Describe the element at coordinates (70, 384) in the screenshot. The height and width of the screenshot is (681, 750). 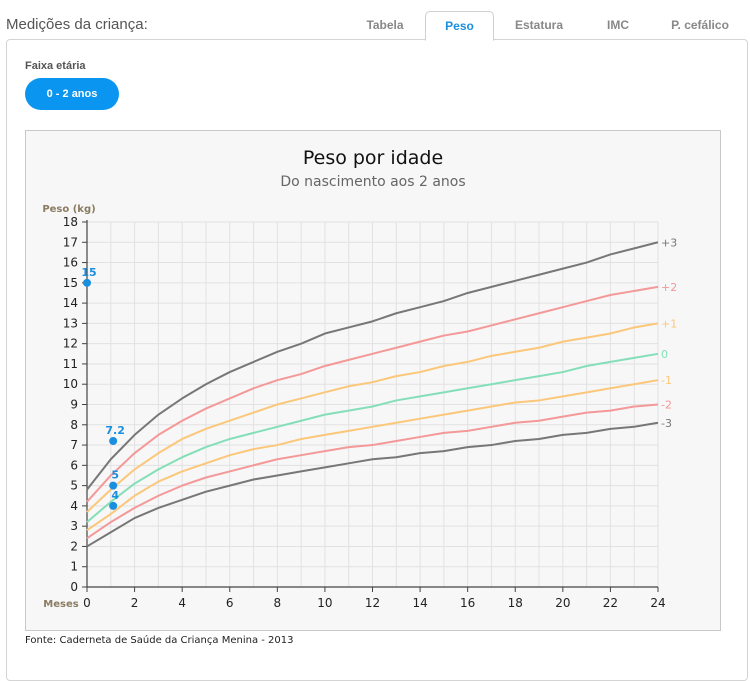
I see `y-tick-label: 10` at that location.